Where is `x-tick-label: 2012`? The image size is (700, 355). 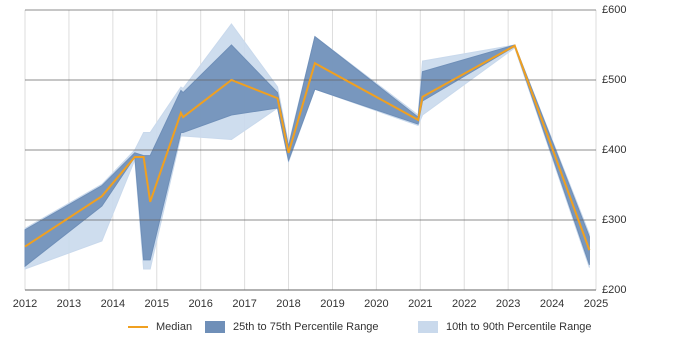 x-tick-label: 2012 is located at coordinates (25, 304).